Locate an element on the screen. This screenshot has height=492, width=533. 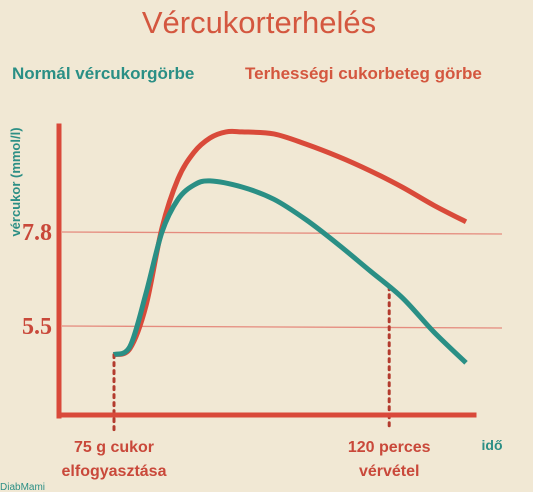
chart-title: Vércukorterhelés is located at coordinates (259, 22).